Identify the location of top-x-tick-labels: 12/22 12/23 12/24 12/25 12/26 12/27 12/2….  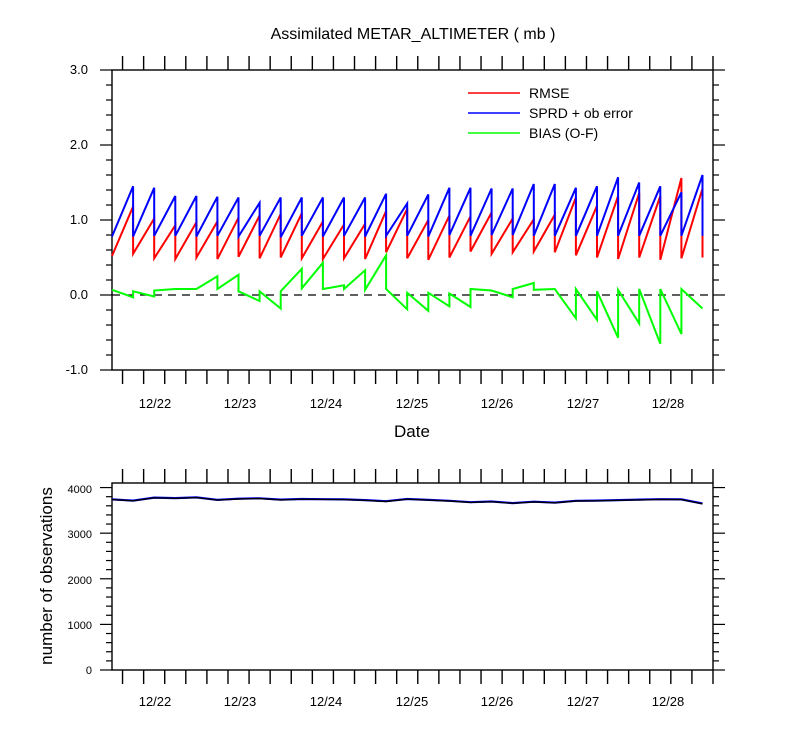
(412, 403).